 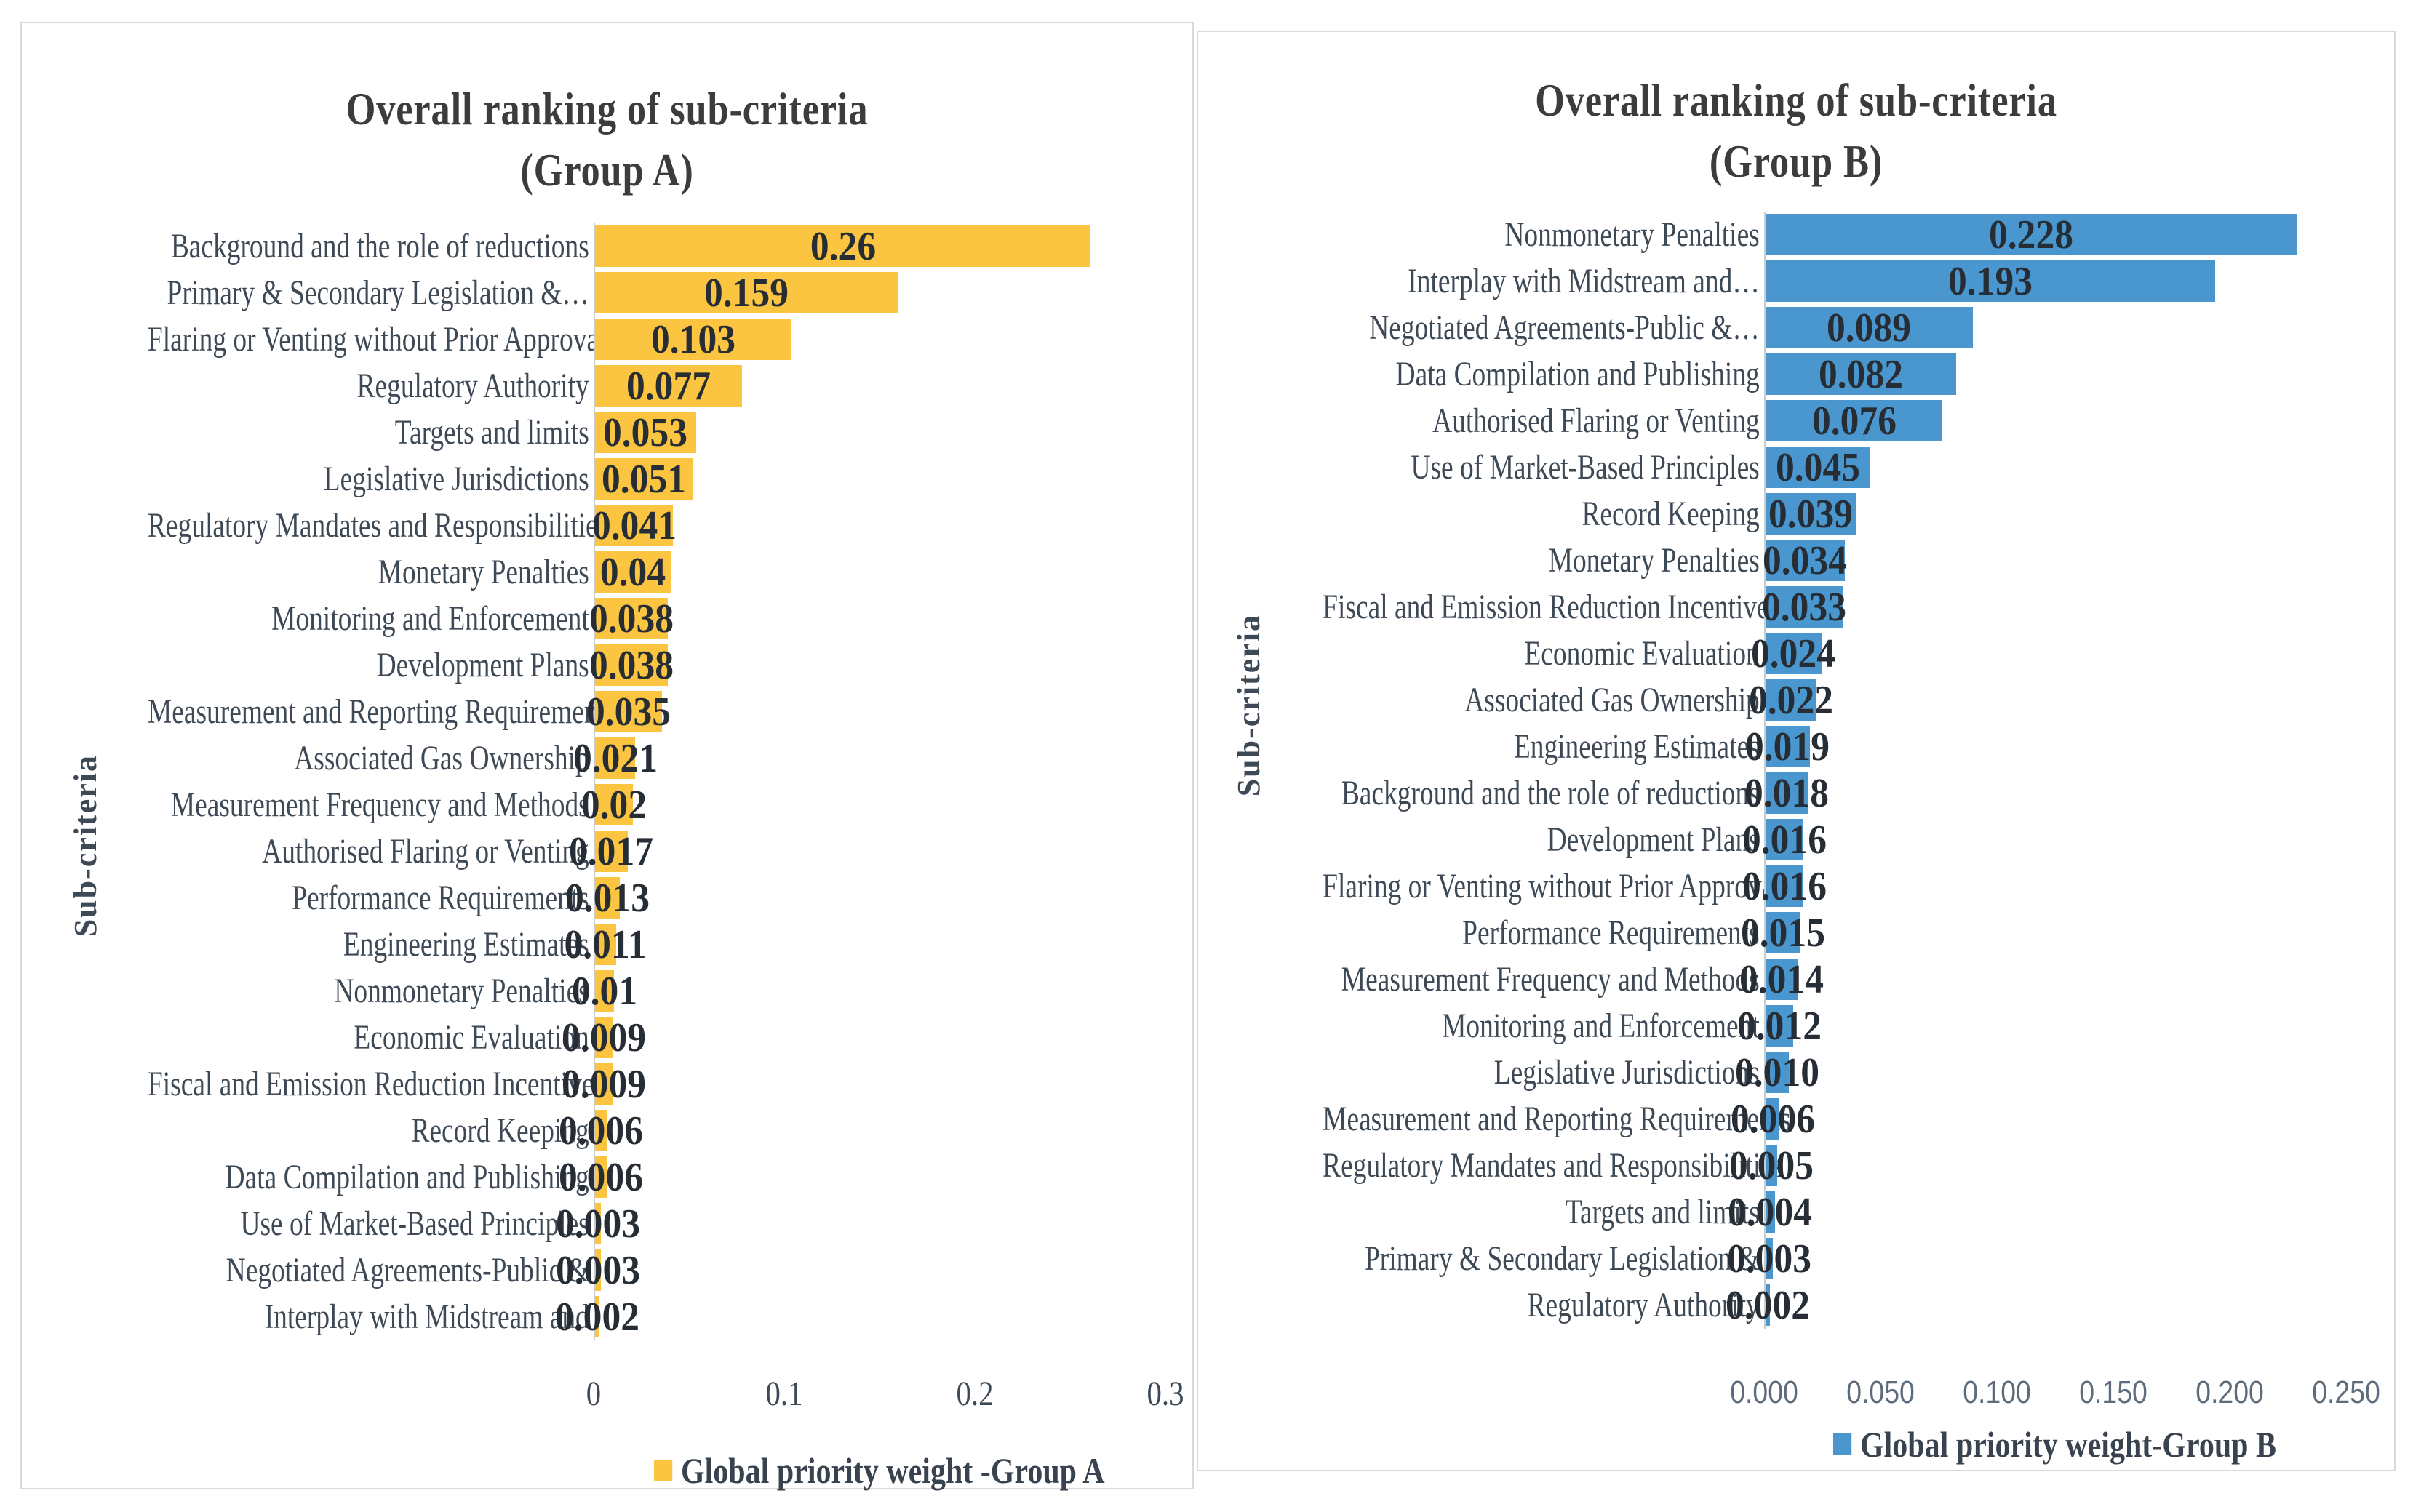 What do you see at coordinates (2038, 1165) in the screenshot?
I see `bar-track: 0.005` at bounding box center [2038, 1165].